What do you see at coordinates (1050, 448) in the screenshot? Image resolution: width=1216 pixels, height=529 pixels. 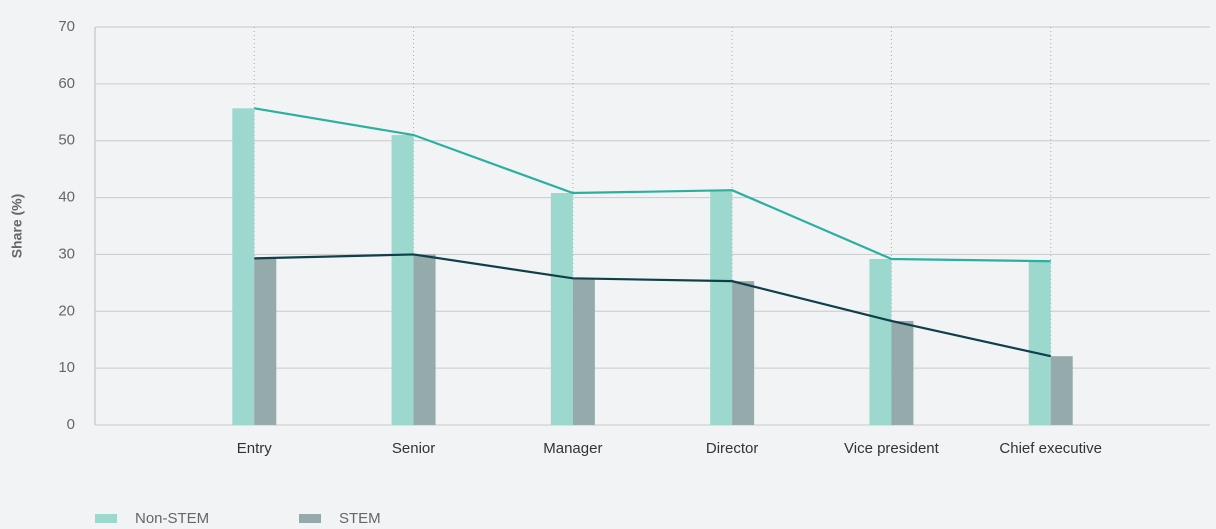 I see `x-tick-label: Chief executive` at bounding box center [1050, 448].